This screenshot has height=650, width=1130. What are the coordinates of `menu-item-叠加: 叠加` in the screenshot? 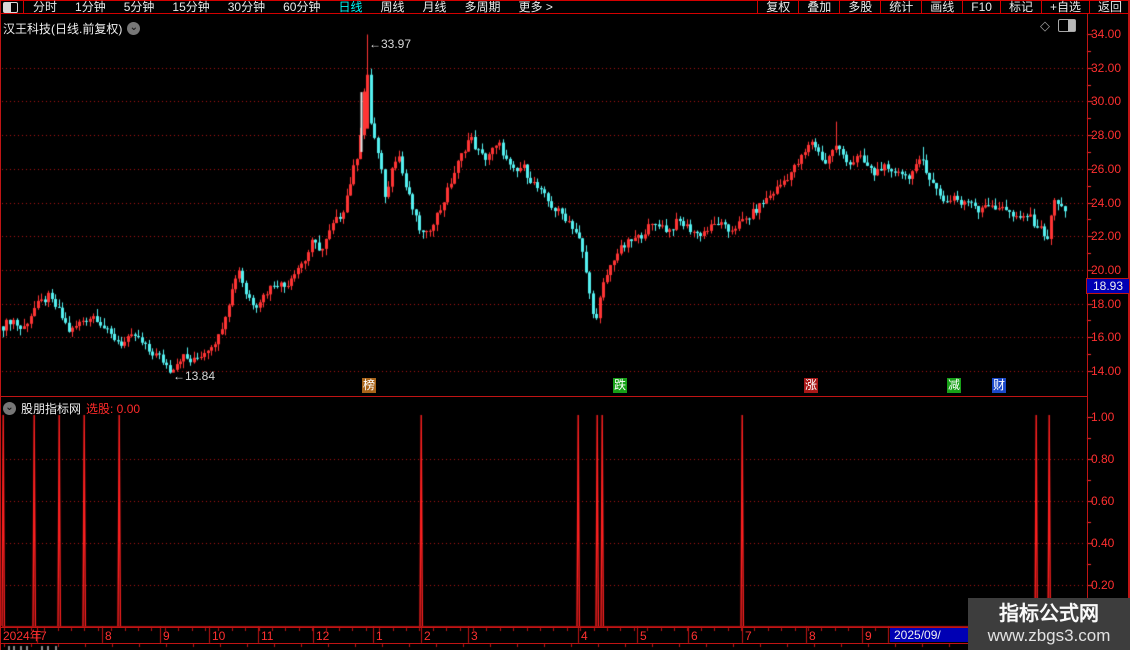 It's located at (818, 7).